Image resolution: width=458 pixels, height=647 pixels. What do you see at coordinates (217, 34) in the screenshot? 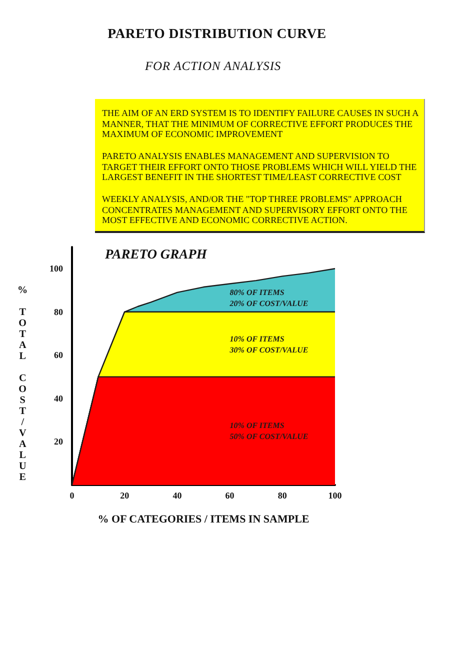
I see `chart-title: PARETO DISTRIBUTION CURVE` at bounding box center [217, 34].